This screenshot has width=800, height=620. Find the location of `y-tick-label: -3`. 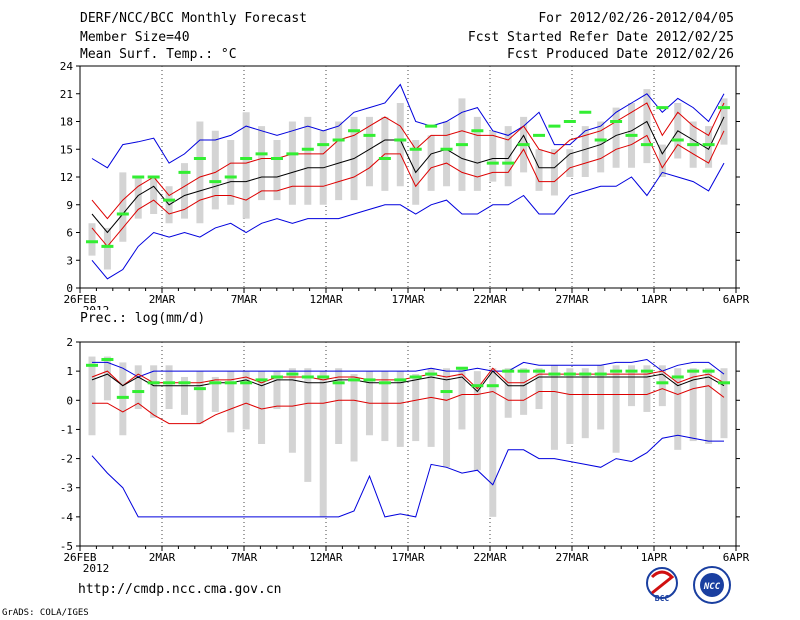

y-tick-label: -3 is located at coordinates (66, 488).